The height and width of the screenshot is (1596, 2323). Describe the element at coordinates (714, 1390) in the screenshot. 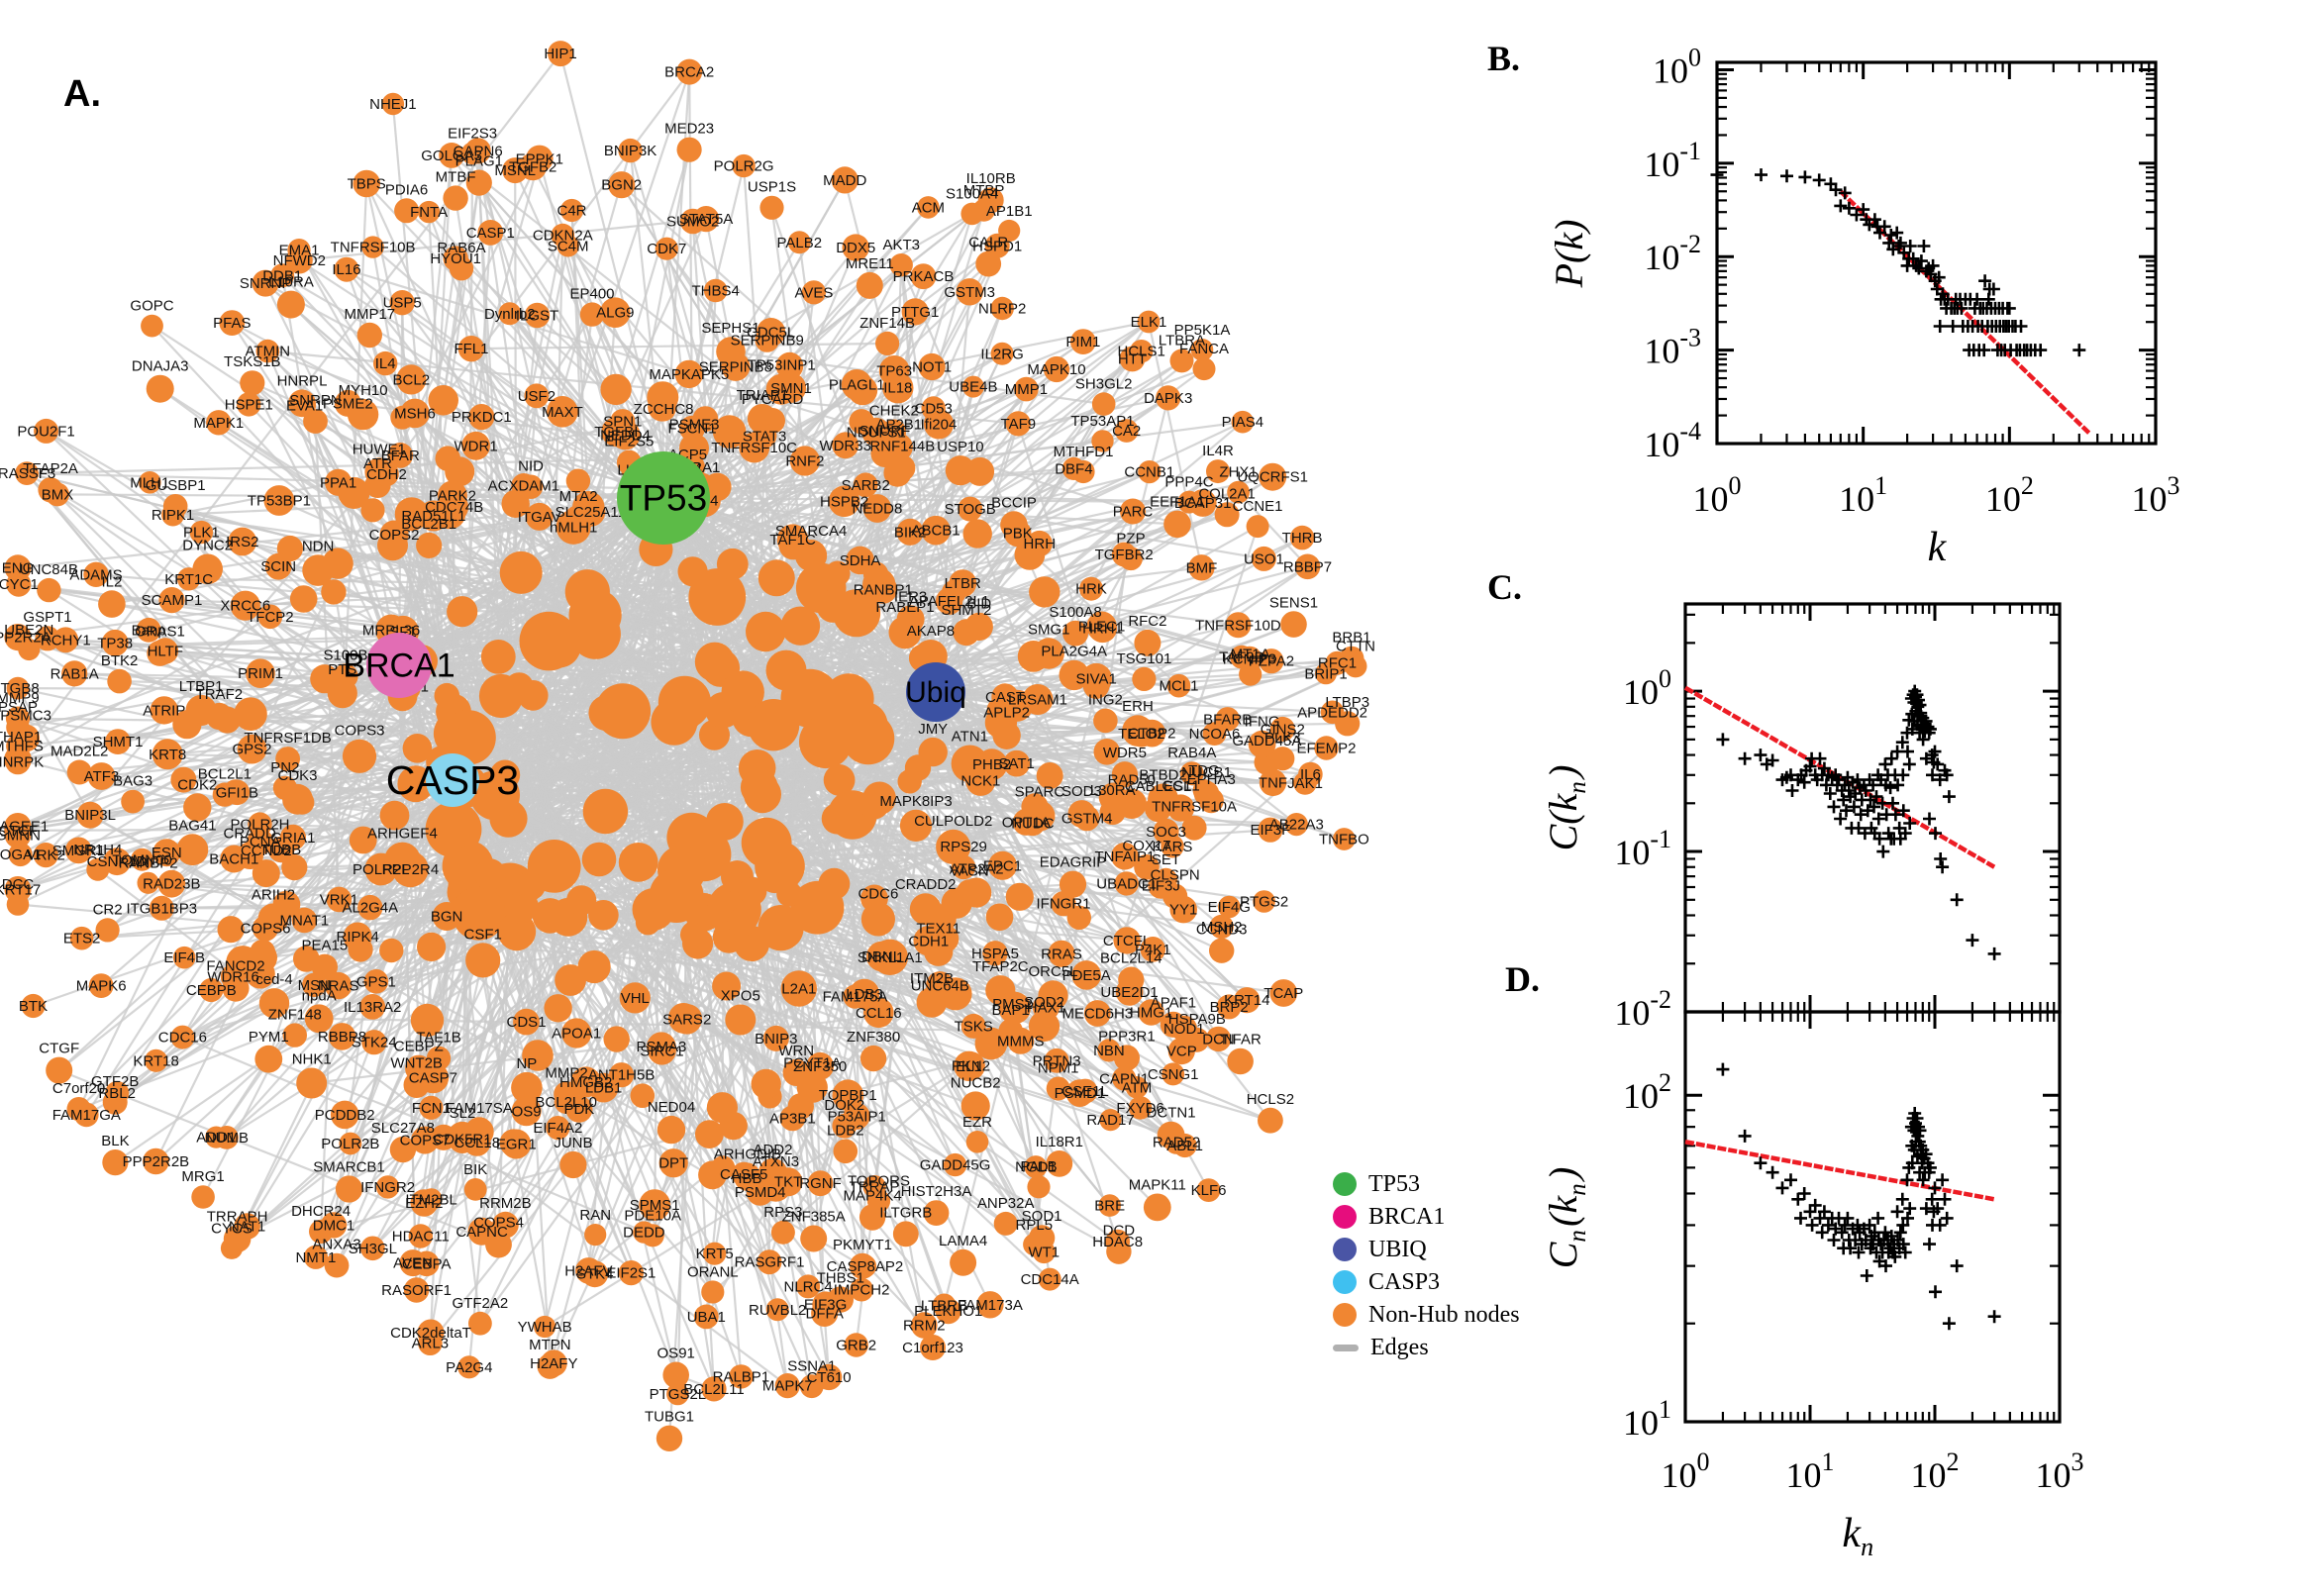

I see `gene-label: BCL2L11` at that location.